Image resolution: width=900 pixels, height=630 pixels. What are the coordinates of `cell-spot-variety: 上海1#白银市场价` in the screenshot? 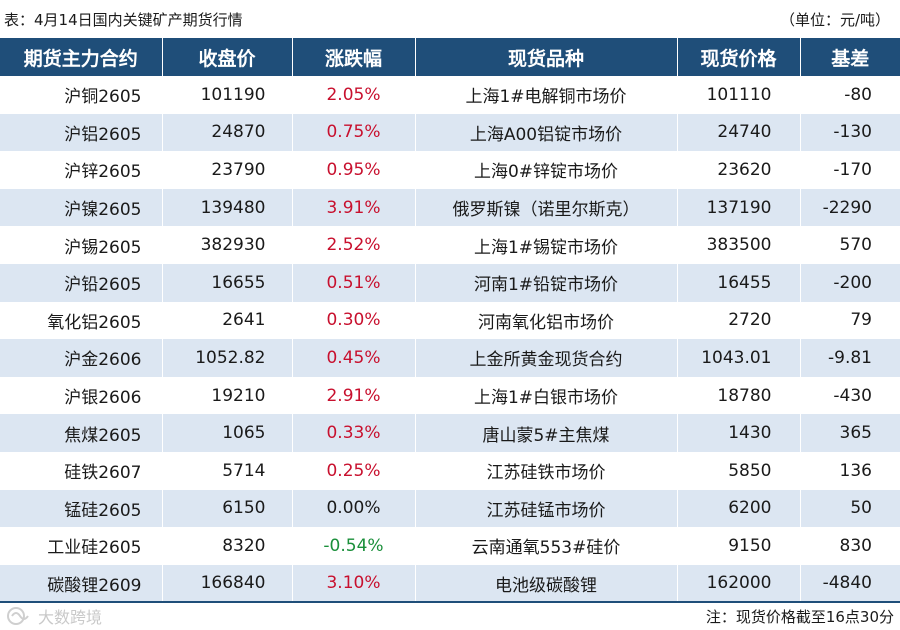 It's located at (546, 395).